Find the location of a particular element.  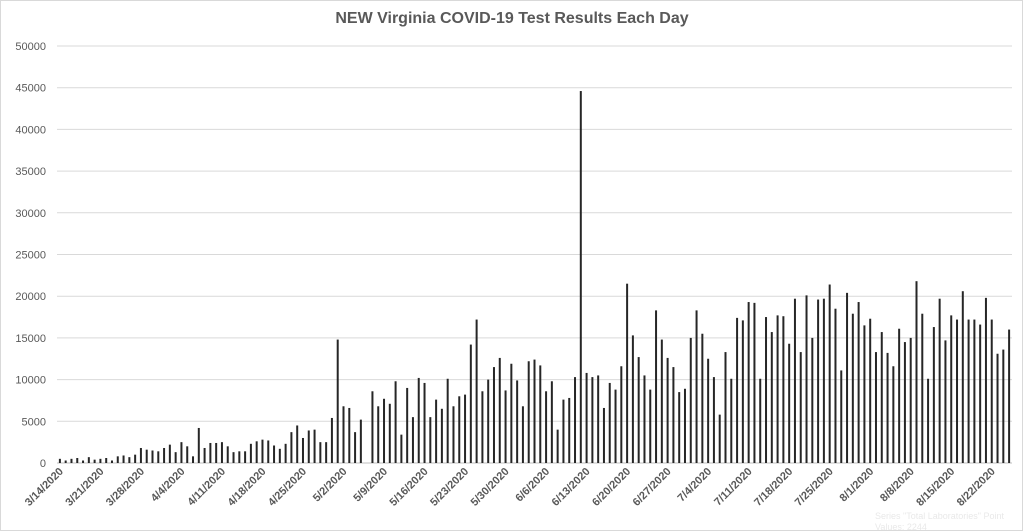

watermark-line-1: Series "Total Laboratories" Point is located at coordinates (939, 516).